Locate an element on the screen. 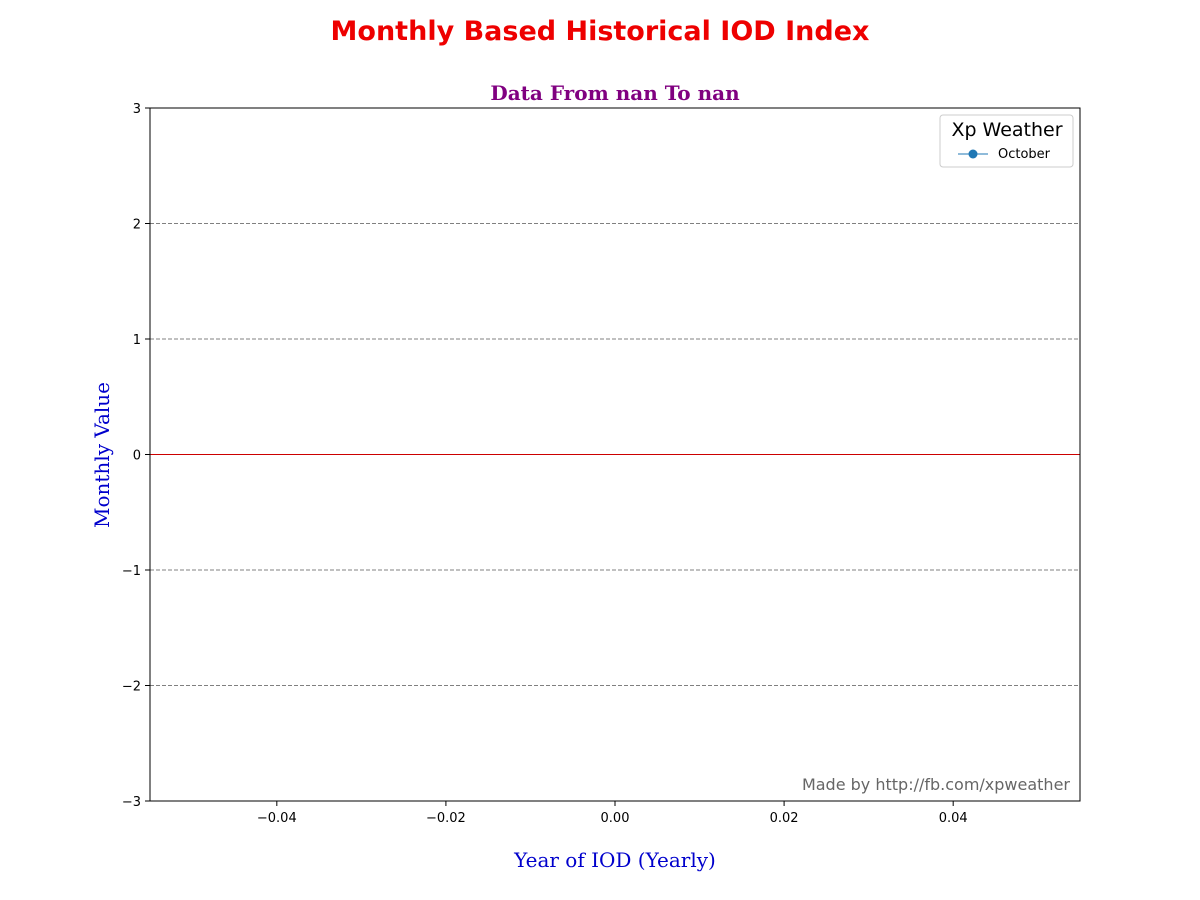 This screenshot has width=1200, height=900. watermark-credit: Made by http://fb.com/xpweather is located at coordinates (936, 784).